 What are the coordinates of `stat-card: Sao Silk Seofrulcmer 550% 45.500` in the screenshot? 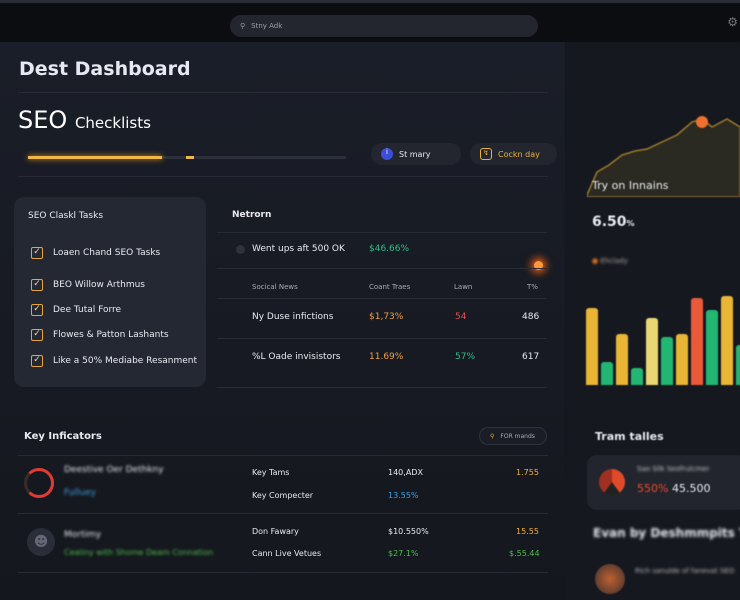 It's located at (663, 482).